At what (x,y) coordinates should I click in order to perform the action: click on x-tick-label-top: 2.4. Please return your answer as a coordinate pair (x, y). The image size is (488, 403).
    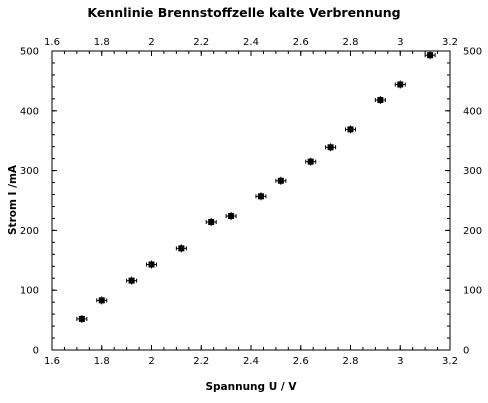
    Looking at the image, I should click on (251, 42).